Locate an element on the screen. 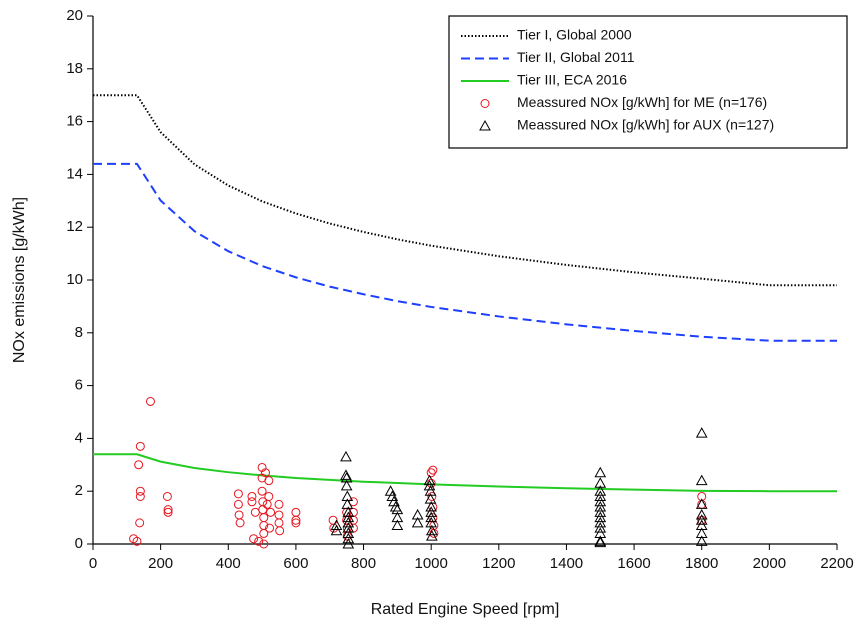 The image size is (858, 631). y-axis-label: NOx emissions [g/kWh] is located at coordinates (19, 280).